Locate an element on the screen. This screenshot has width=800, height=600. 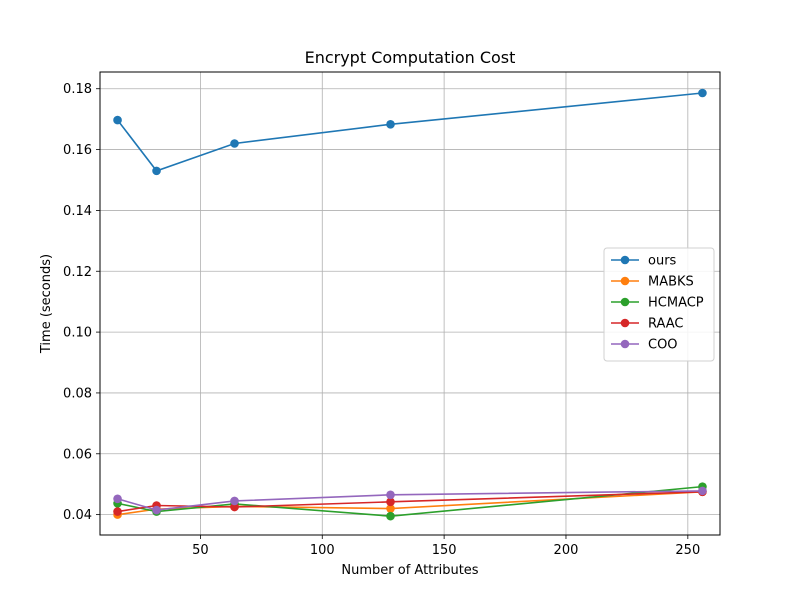
legend-entry-hcmacp: HCMACP is located at coordinates (657, 303).